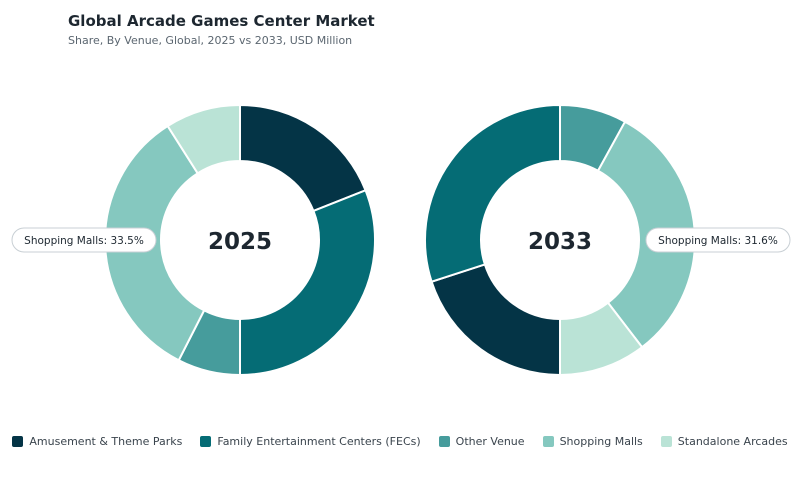  Describe the element at coordinates (203, 139) in the screenshot. I see `slice-standalone-arcades` at that location.